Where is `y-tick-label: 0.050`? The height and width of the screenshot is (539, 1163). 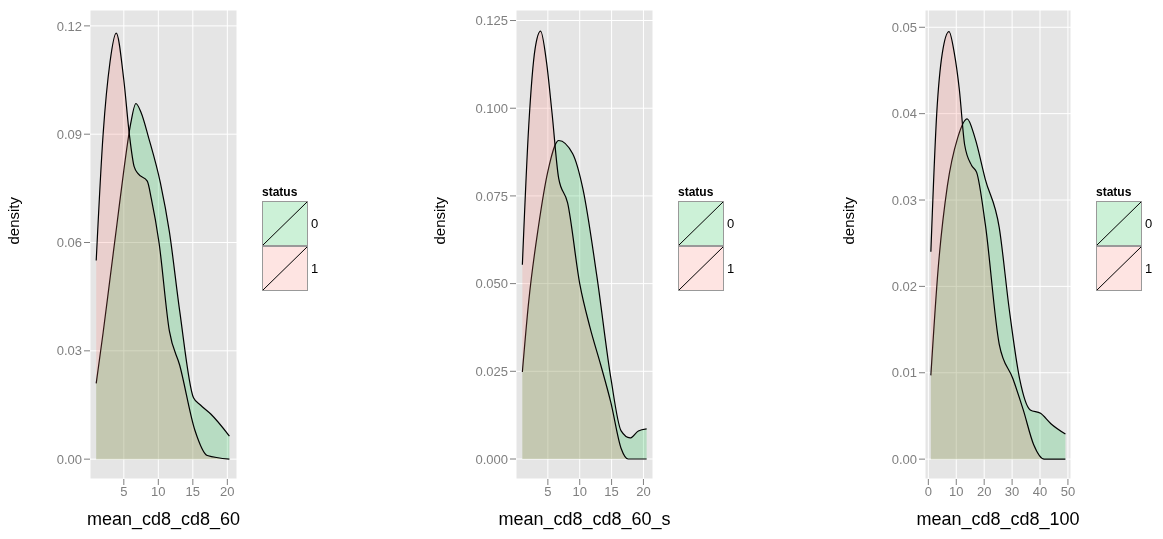
y-tick-label: 0.050 is located at coordinates (491, 284).